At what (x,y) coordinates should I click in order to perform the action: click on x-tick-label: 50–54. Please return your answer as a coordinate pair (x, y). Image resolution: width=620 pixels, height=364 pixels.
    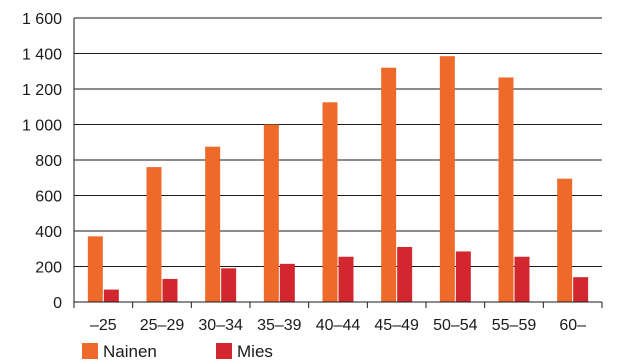
    Looking at the image, I should click on (455, 325).